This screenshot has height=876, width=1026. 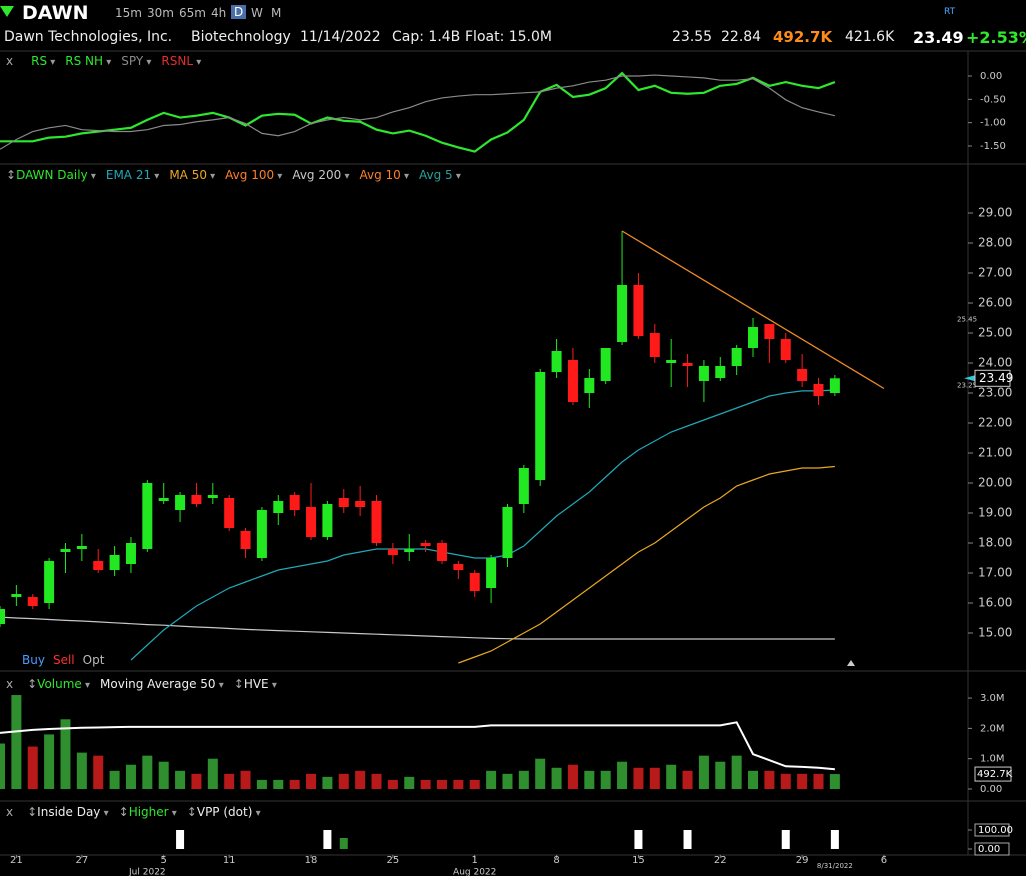 What do you see at coordinates (88, 61) in the screenshot?
I see `legend-item: RS NH` at bounding box center [88, 61].